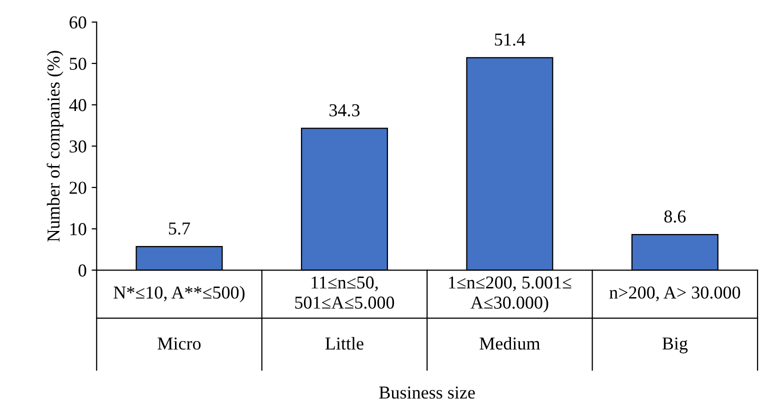  What do you see at coordinates (427, 392) in the screenshot?
I see `x-axis-title: Business size` at bounding box center [427, 392].